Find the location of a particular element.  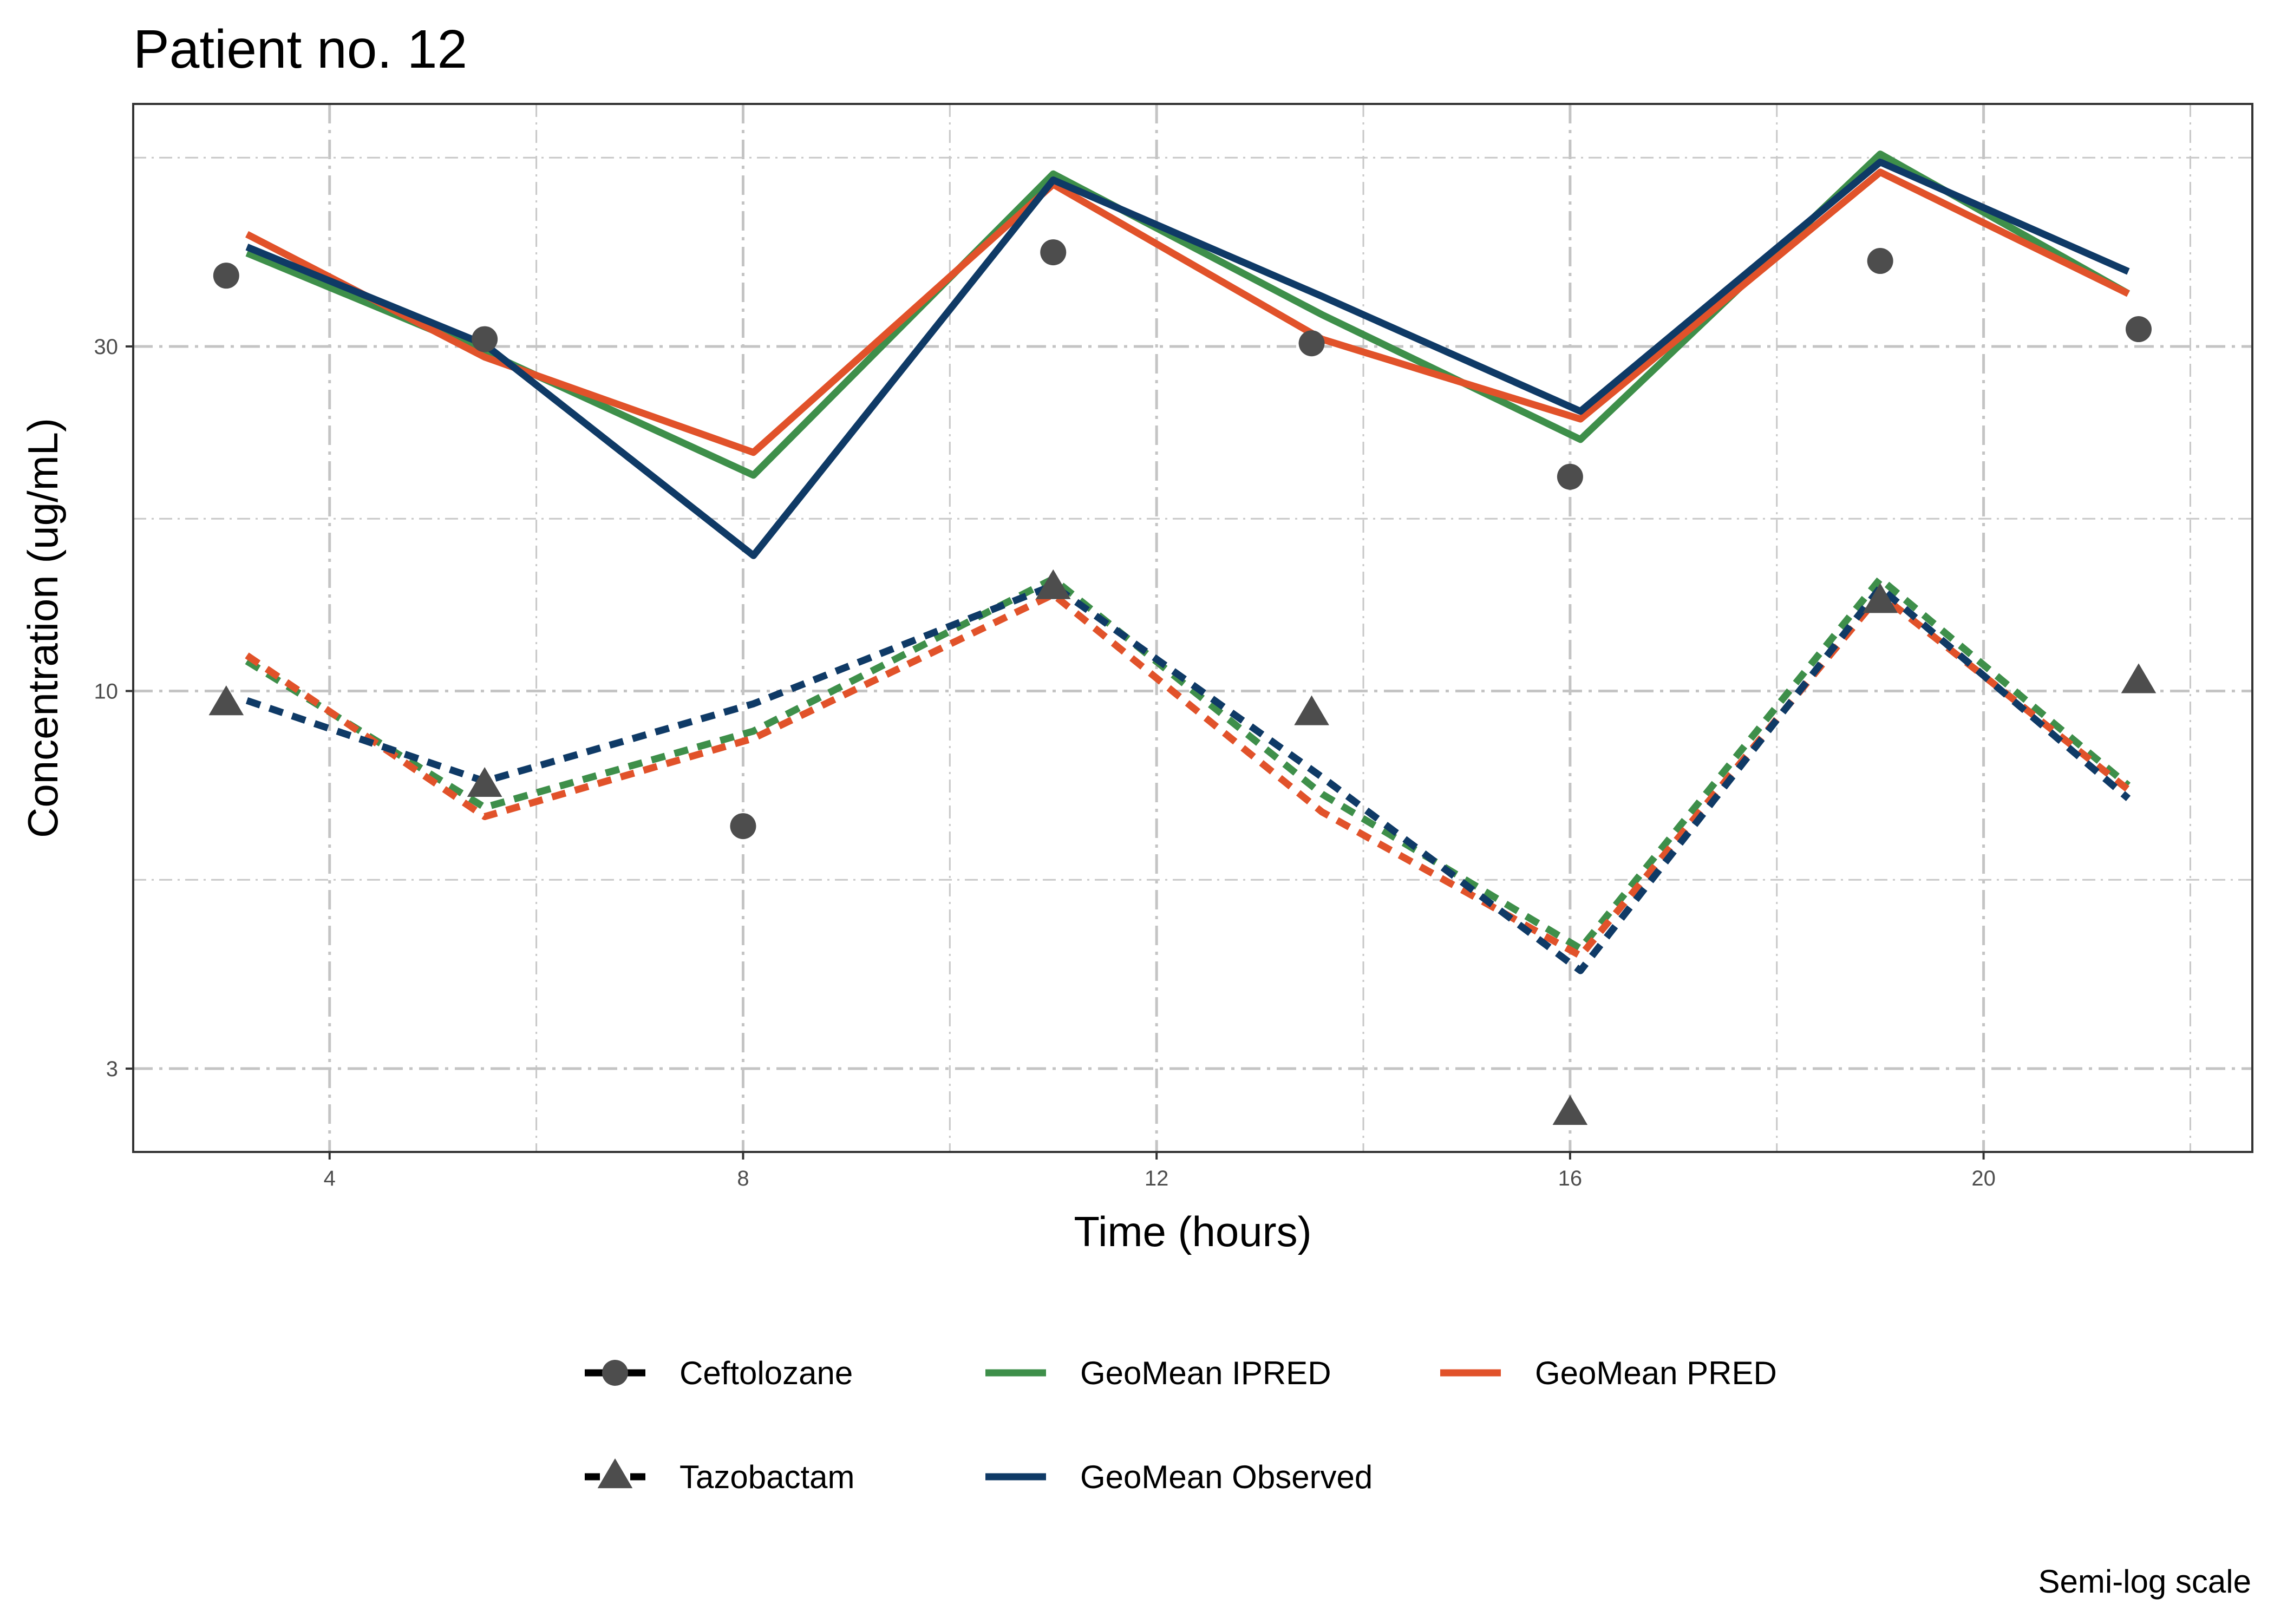

legend-label: Tazobactam is located at coordinates (767, 1477).